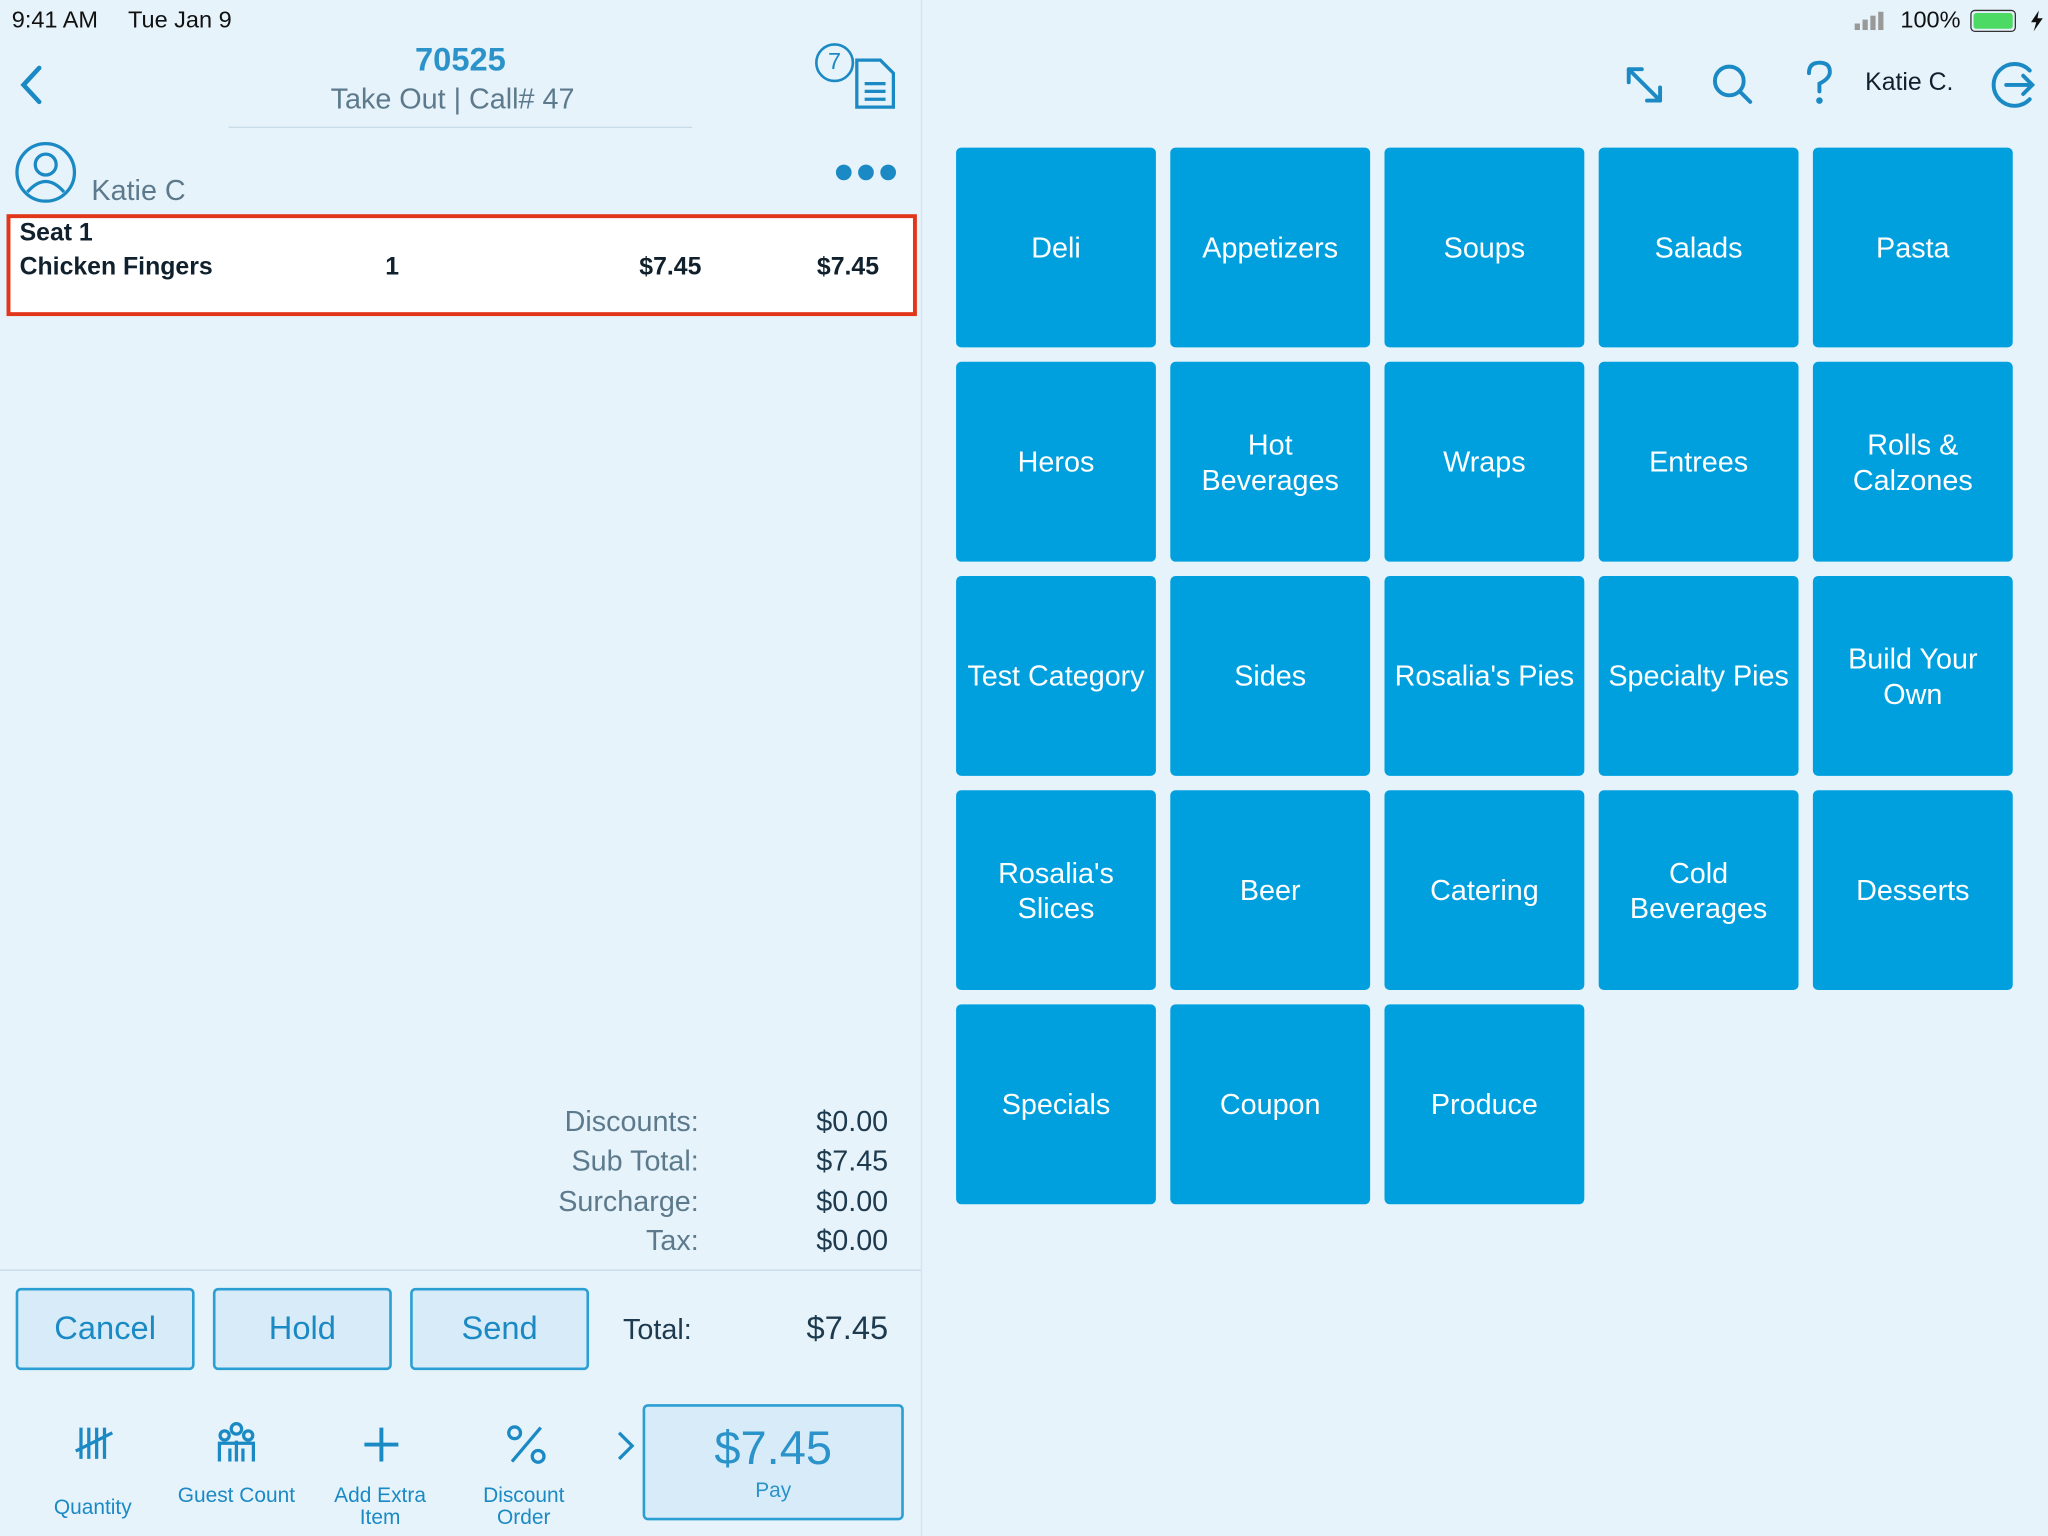  Describe the element at coordinates (92, 1508) in the screenshot. I see `toolbar-button: Quantity` at that location.